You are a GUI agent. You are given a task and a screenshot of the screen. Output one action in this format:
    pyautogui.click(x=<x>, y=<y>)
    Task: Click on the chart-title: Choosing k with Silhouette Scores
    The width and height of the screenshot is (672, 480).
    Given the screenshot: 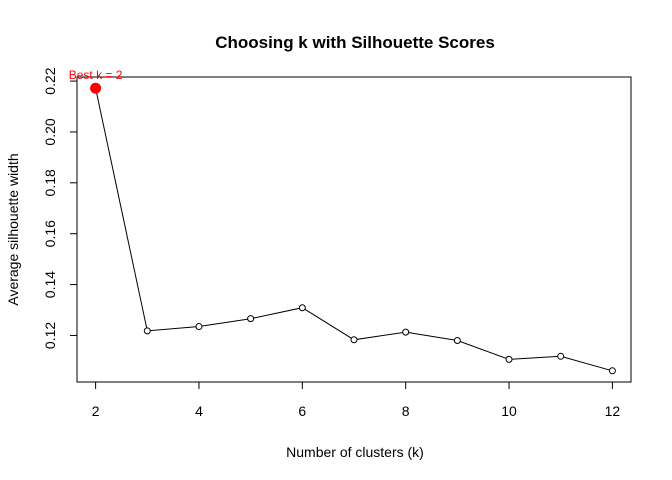 What is the action you would take?
    pyautogui.click(x=355, y=42)
    